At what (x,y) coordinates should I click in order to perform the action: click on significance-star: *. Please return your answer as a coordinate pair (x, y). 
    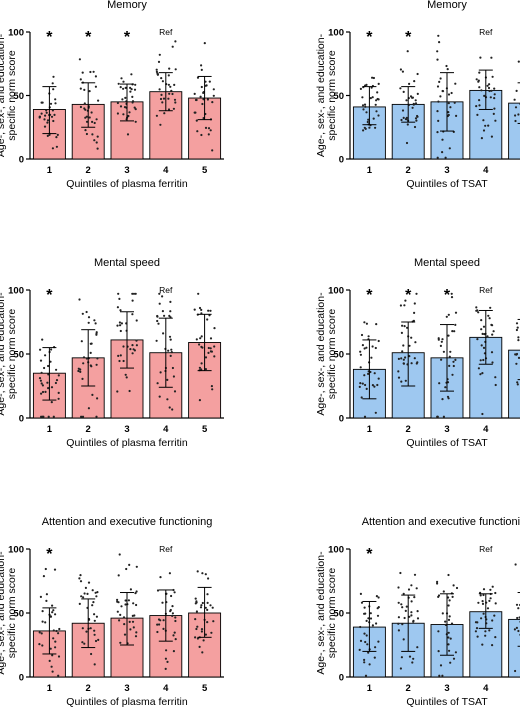
    Looking at the image, I should click on (369, 37).